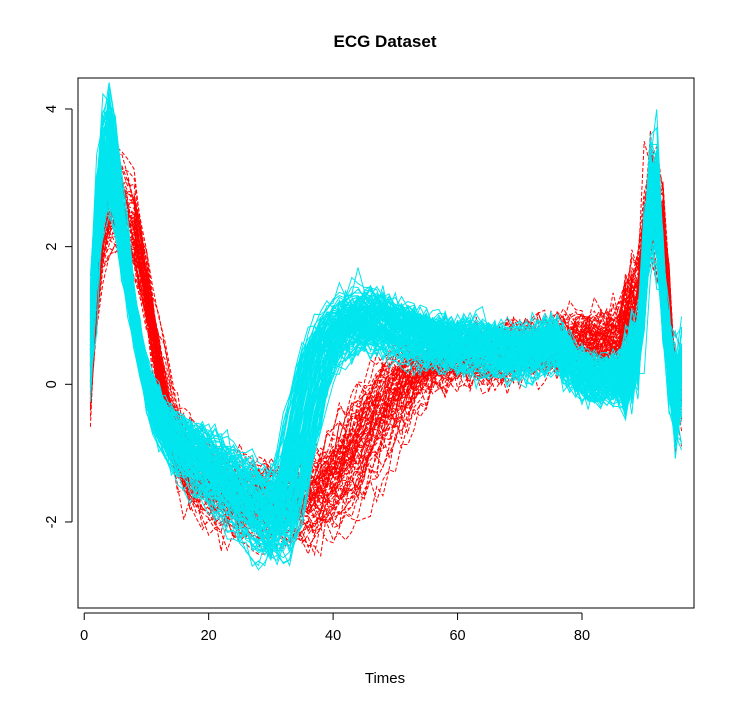 The image size is (735, 707). I want to click on x-tick-label: 20, so click(209, 636).